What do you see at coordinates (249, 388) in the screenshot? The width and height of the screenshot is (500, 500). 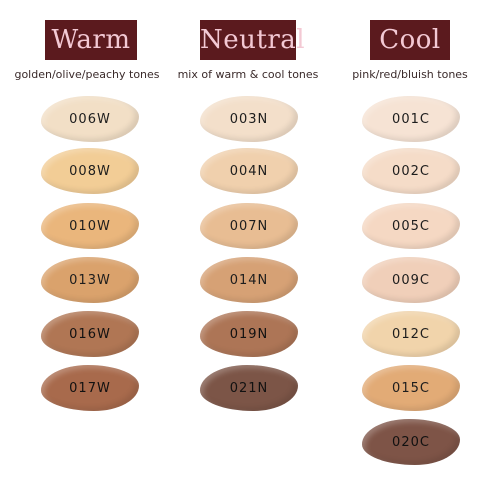 I see `swatch-021n: 021N` at bounding box center [249, 388].